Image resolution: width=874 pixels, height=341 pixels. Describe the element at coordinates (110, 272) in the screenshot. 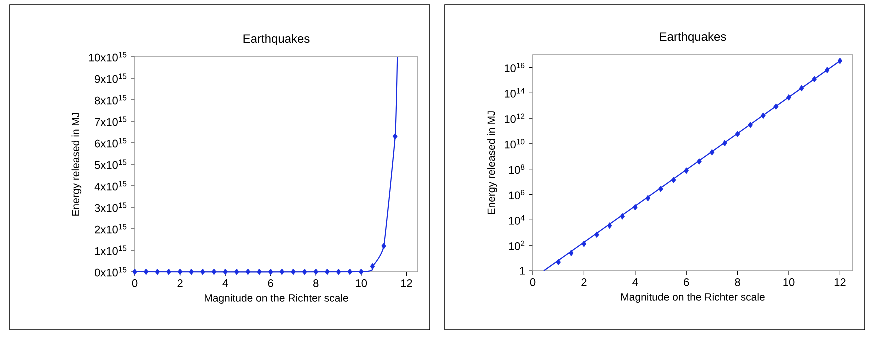

I see `y-tick-label: 0x10$^{15}$` at that location.